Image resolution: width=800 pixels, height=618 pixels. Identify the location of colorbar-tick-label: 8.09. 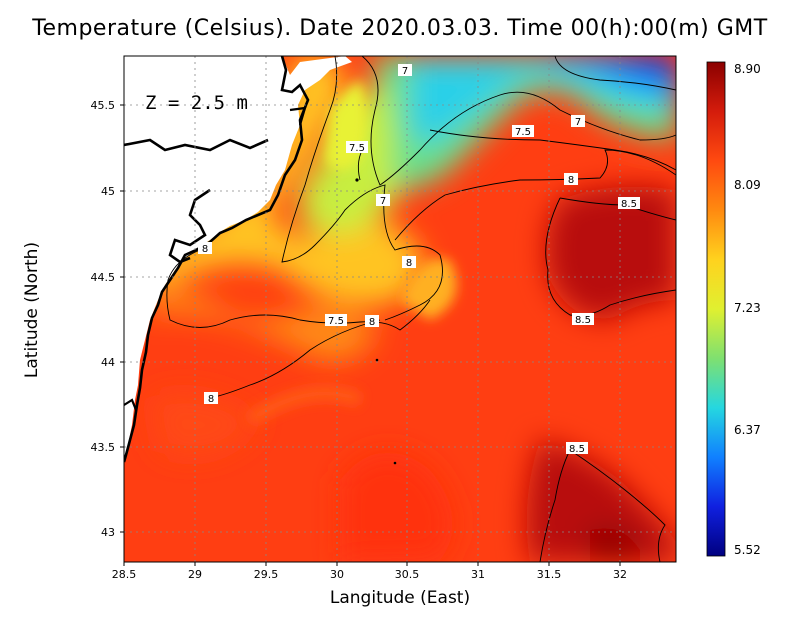
(747, 185).